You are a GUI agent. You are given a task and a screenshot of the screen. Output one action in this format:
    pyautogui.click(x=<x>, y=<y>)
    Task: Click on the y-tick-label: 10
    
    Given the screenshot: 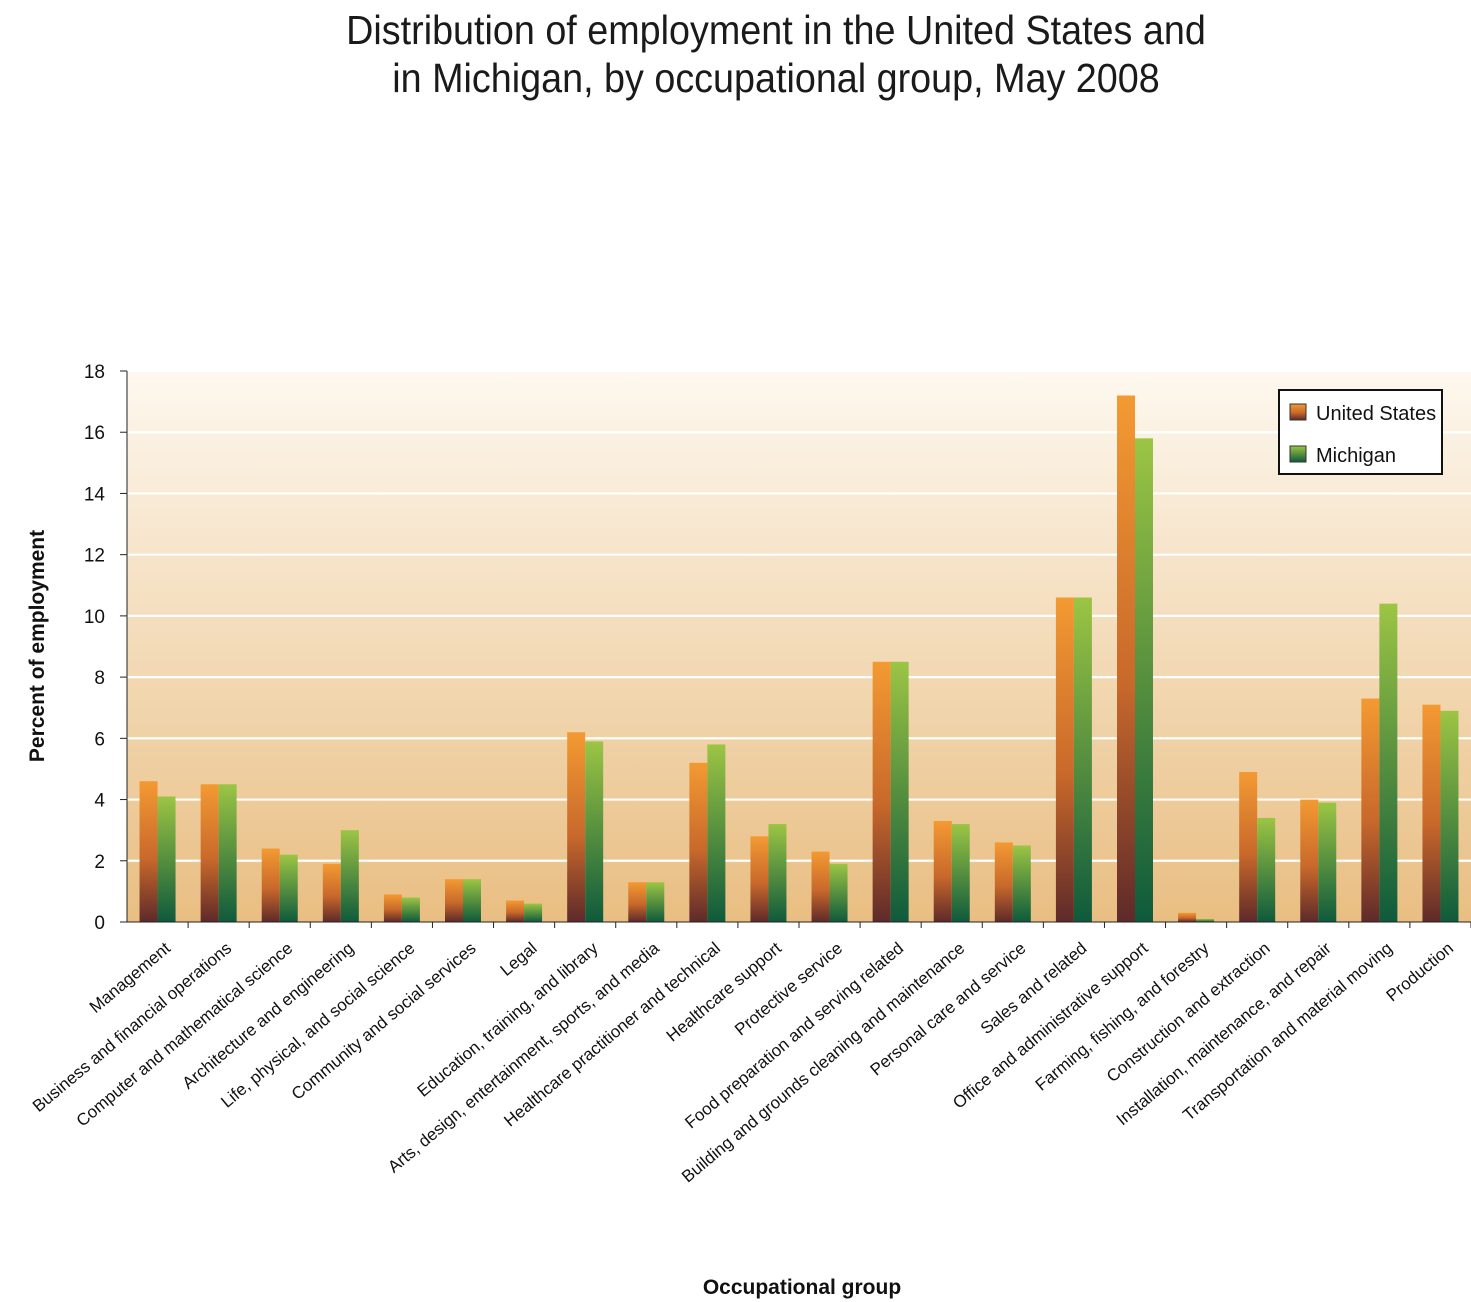 What is the action you would take?
    pyautogui.click(x=94, y=617)
    